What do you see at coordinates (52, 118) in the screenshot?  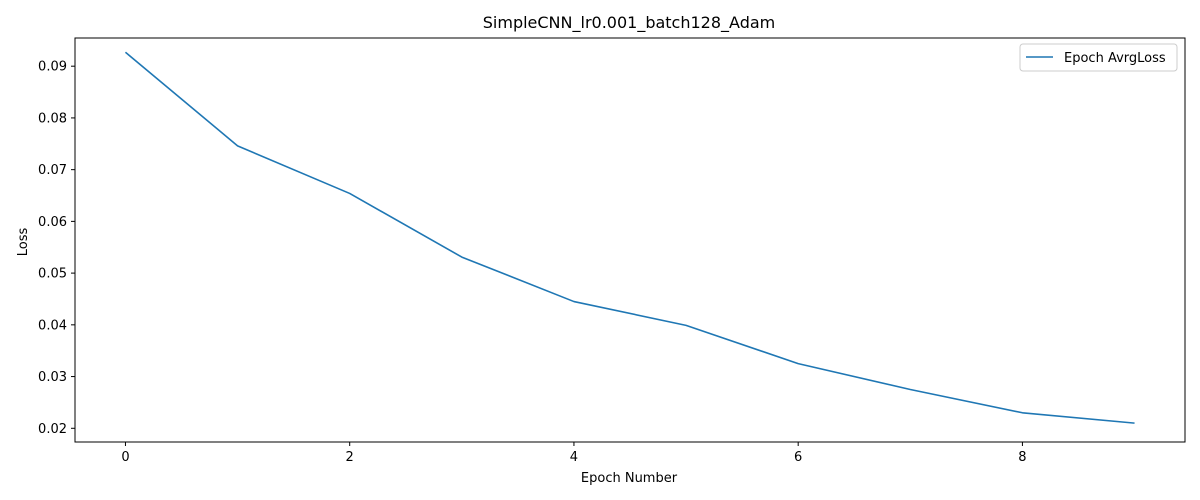 I see `y-tick-label: 0.08` at bounding box center [52, 118].